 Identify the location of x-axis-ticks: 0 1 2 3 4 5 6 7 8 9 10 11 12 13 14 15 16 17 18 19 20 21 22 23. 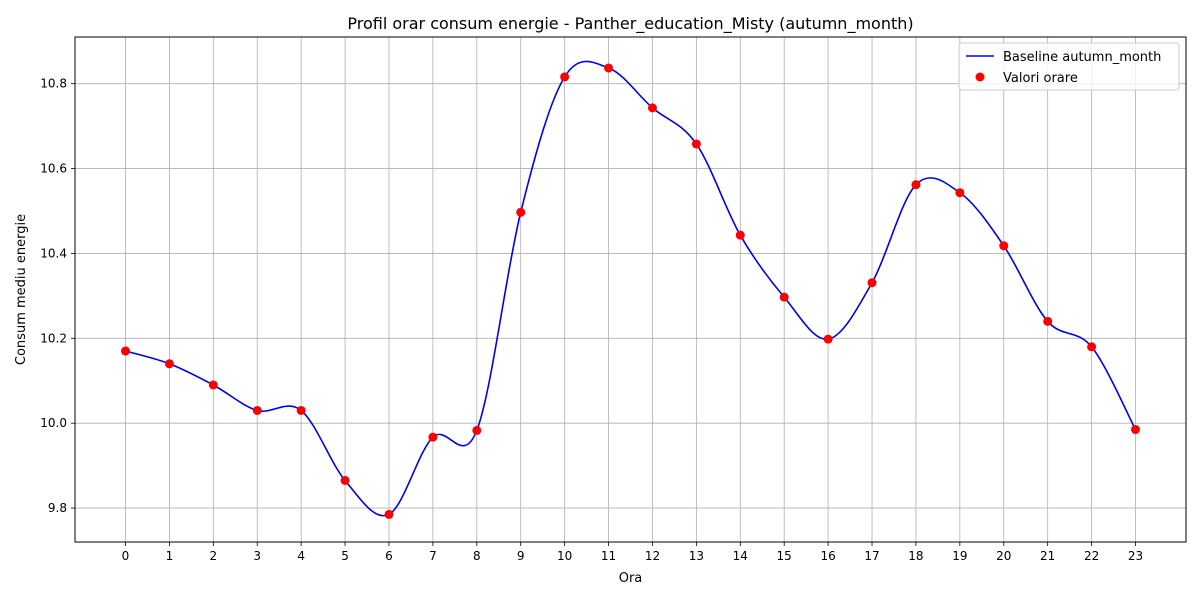
(632, 552).